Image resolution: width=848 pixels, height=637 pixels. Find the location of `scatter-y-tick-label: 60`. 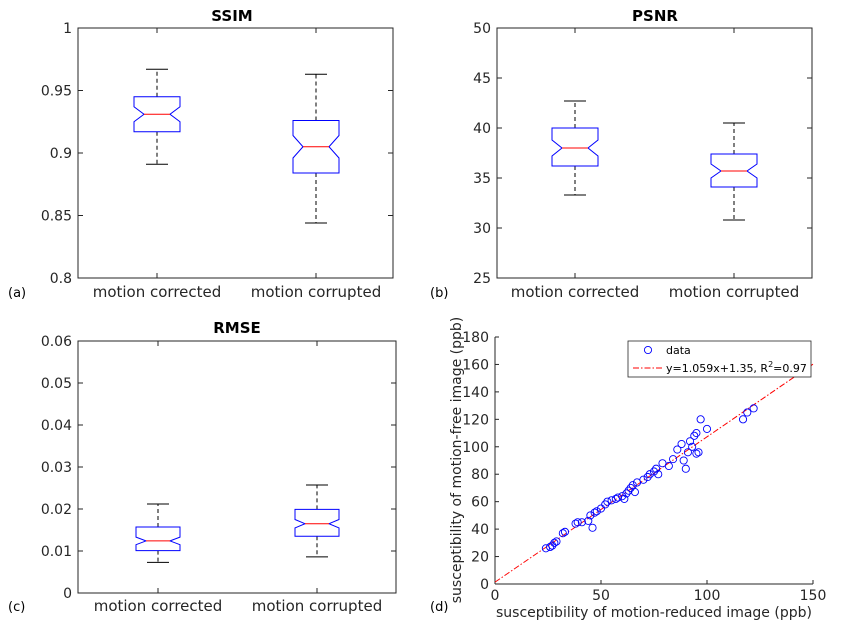

scatter-y-tick-label: 60 is located at coordinates (480, 503).